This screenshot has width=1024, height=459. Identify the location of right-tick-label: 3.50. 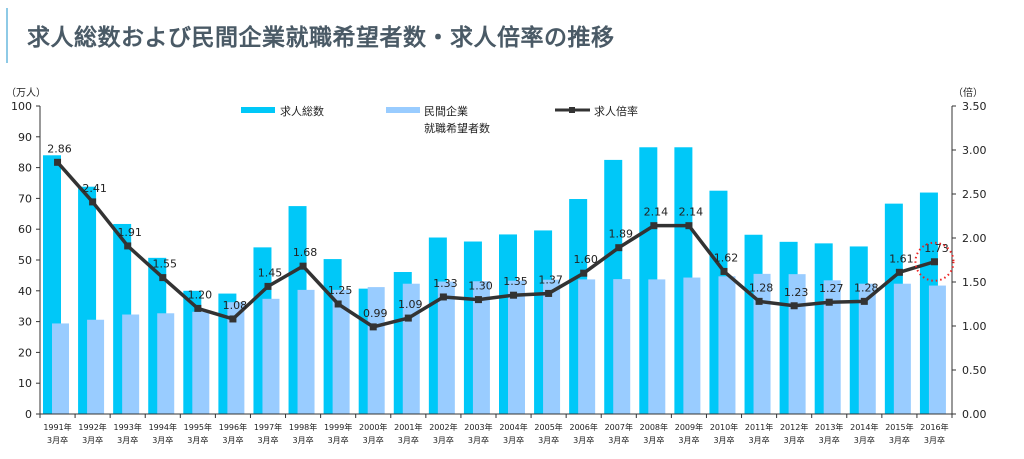
(974, 106).